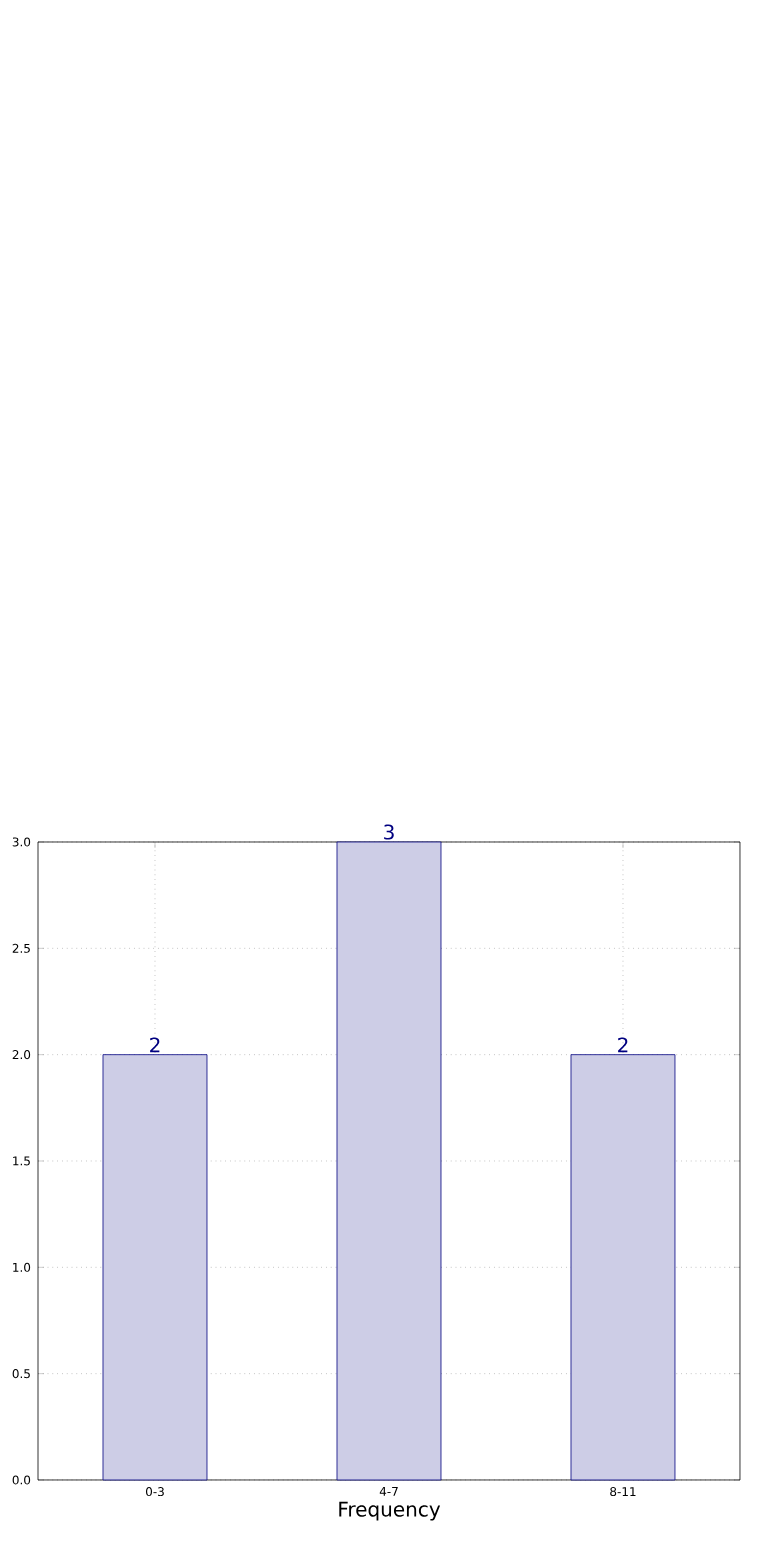 The image size is (780, 1560). Describe the element at coordinates (390, 1511) in the screenshot. I see `x-axis-title: Frequency` at that location.